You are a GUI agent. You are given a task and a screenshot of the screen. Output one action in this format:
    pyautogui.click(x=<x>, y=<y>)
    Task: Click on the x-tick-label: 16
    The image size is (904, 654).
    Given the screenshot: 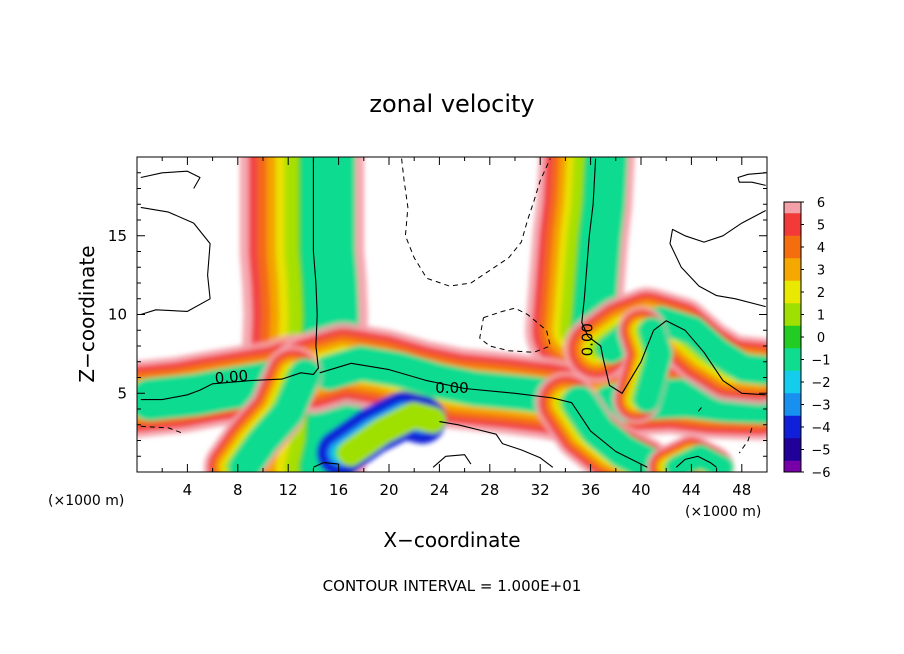 What is the action you would take?
    pyautogui.click(x=338, y=490)
    